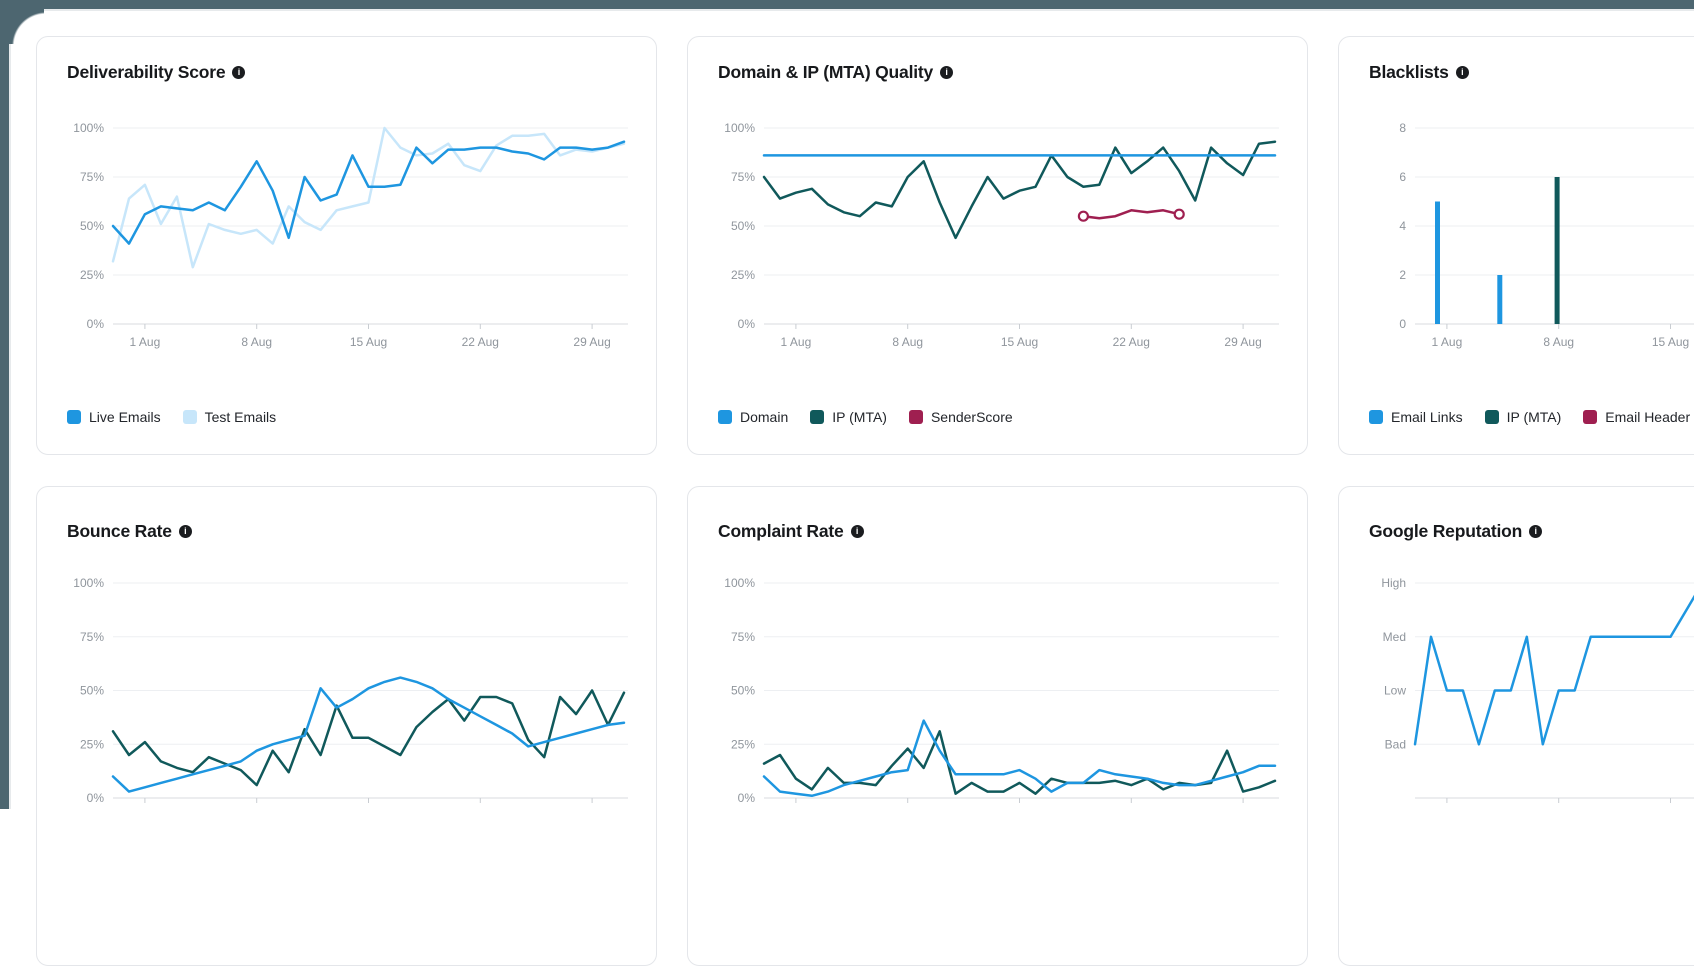 The image size is (1694, 966). Describe the element at coordinates (1516, 726) in the screenshot. I see `card-google-reputation: Google Reputation i High Med Low Bad` at that location.